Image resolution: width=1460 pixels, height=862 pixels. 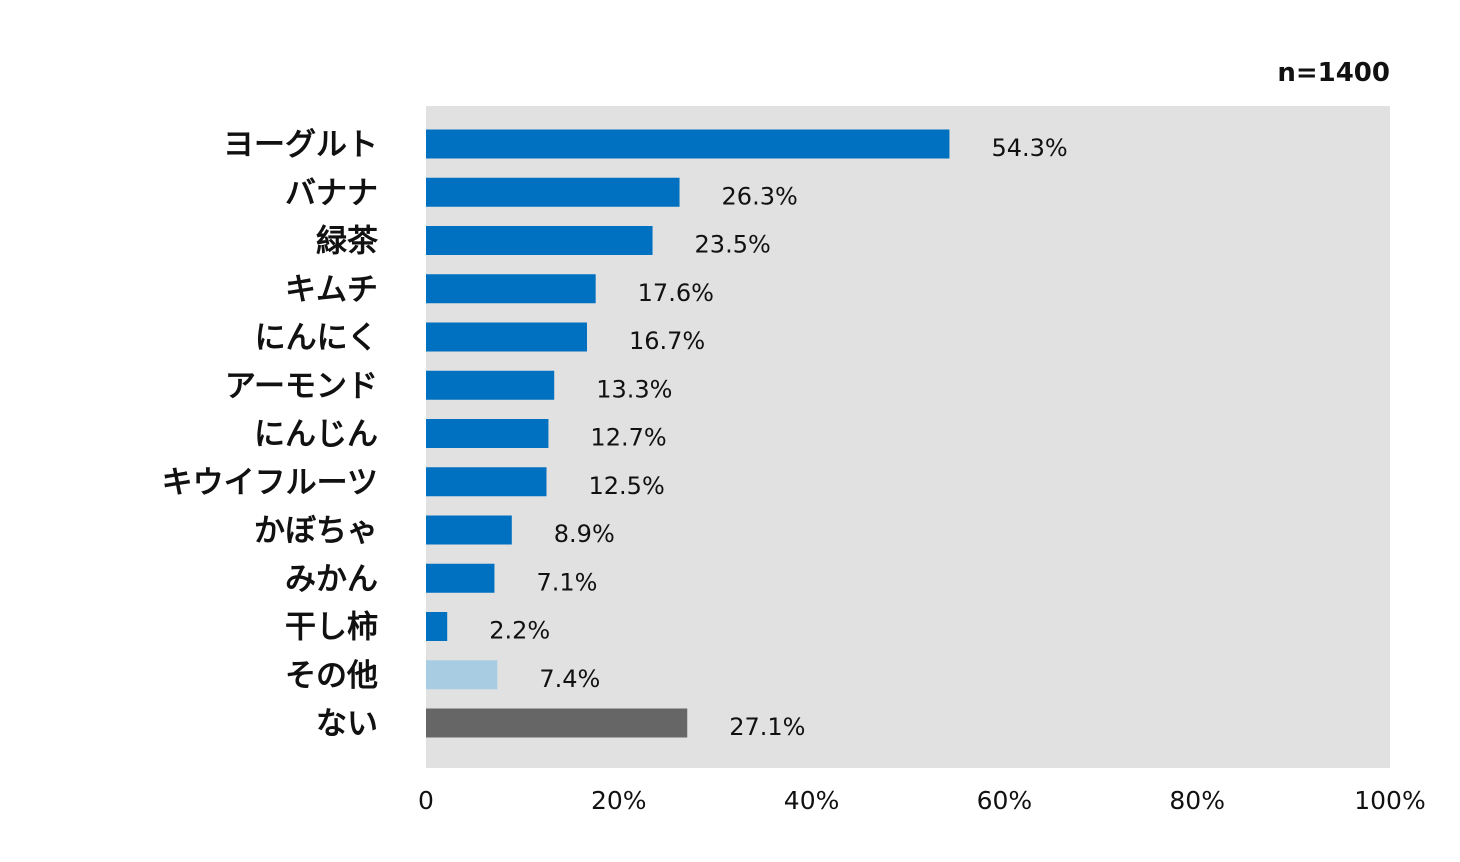 What do you see at coordinates (331, 579) in the screenshot?
I see `category-label: みかん` at bounding box center [331, 579].